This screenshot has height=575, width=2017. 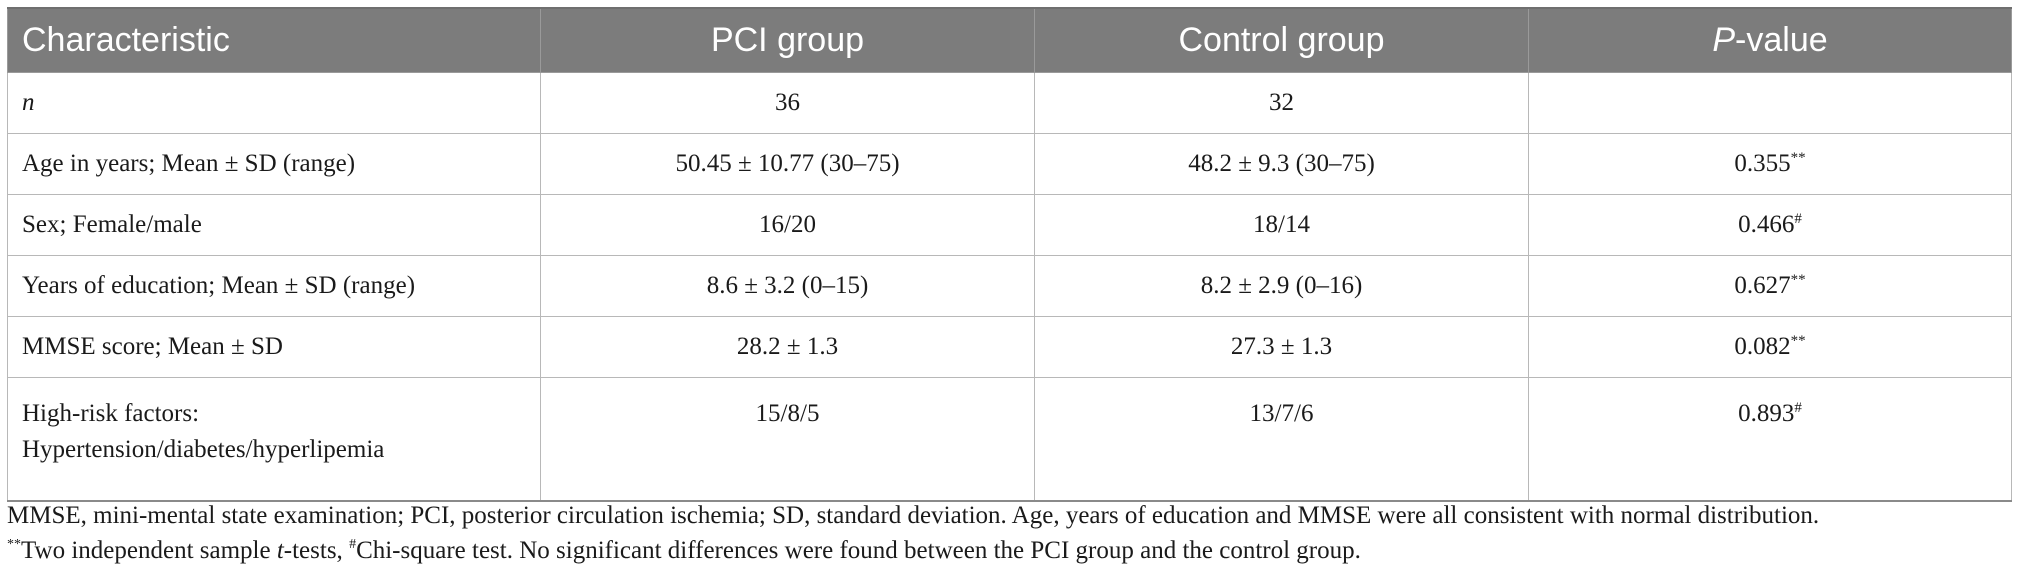 What do you see at coordinates (274, 347) in the screenshot?
I see `row-label: MMSE score; Mean ± SD` at bounding box center [274, 347].